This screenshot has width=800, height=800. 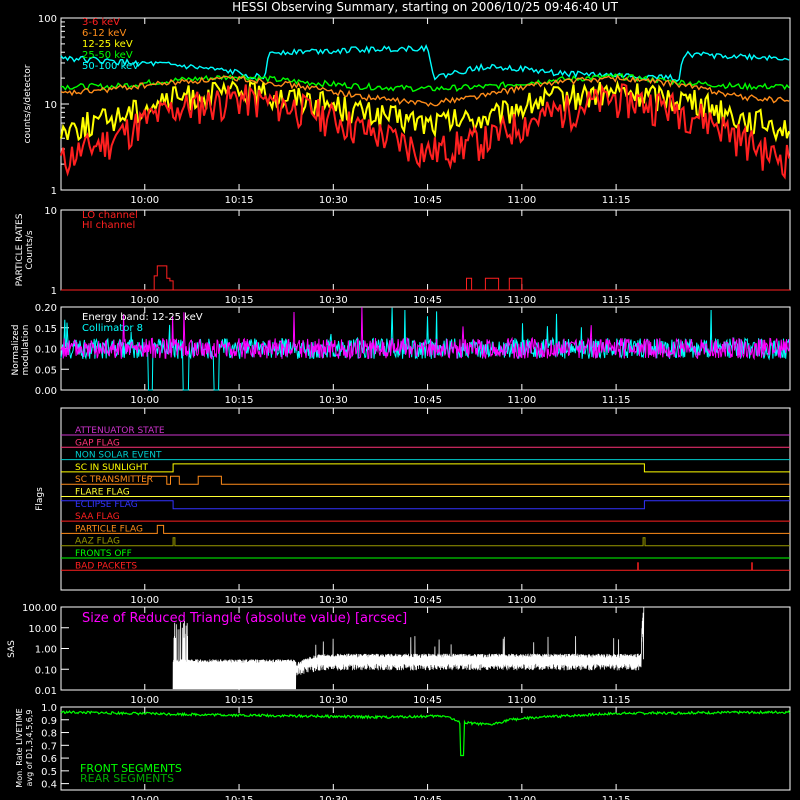 I want to click on livetime-front-trace, so click(x=425, y=733).